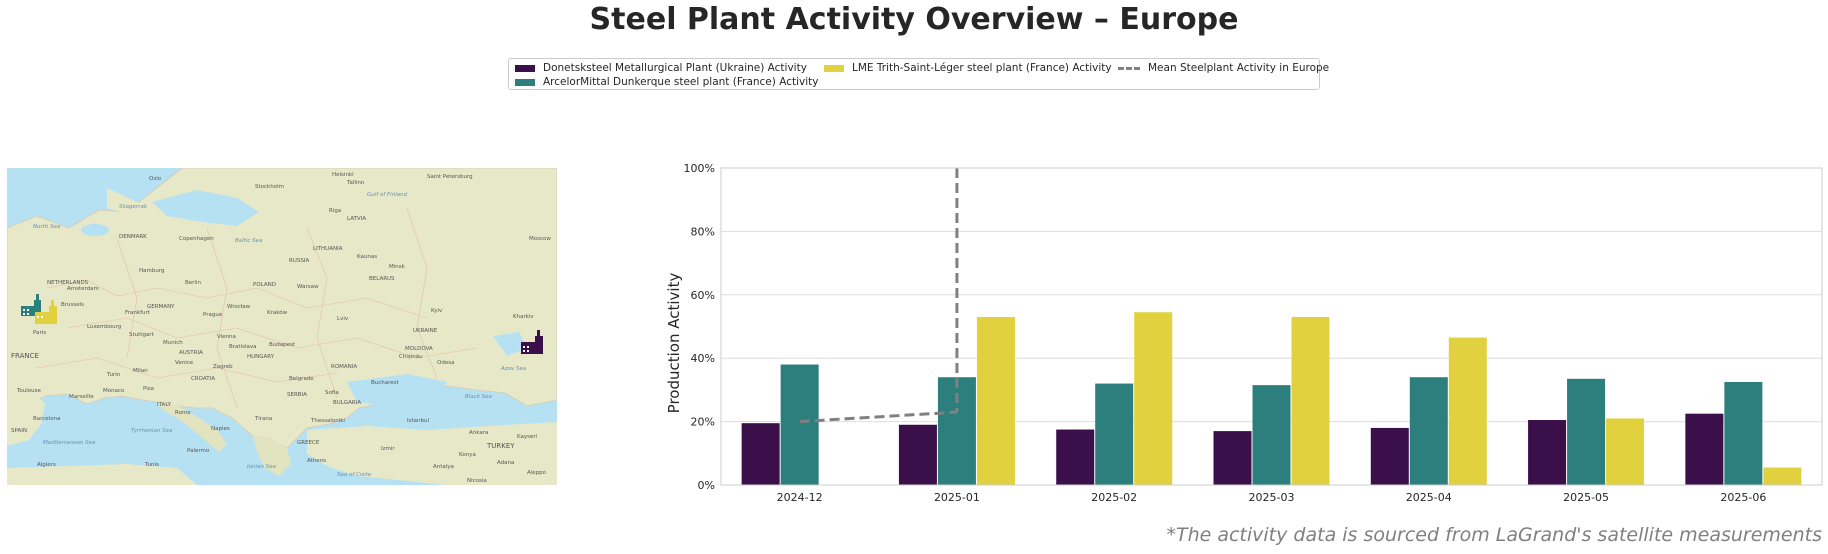  What do you see at coordinates (226, 337) in the screenshot?
I see `map-label-vienna: Vienna` at bounding box center [226, 337].